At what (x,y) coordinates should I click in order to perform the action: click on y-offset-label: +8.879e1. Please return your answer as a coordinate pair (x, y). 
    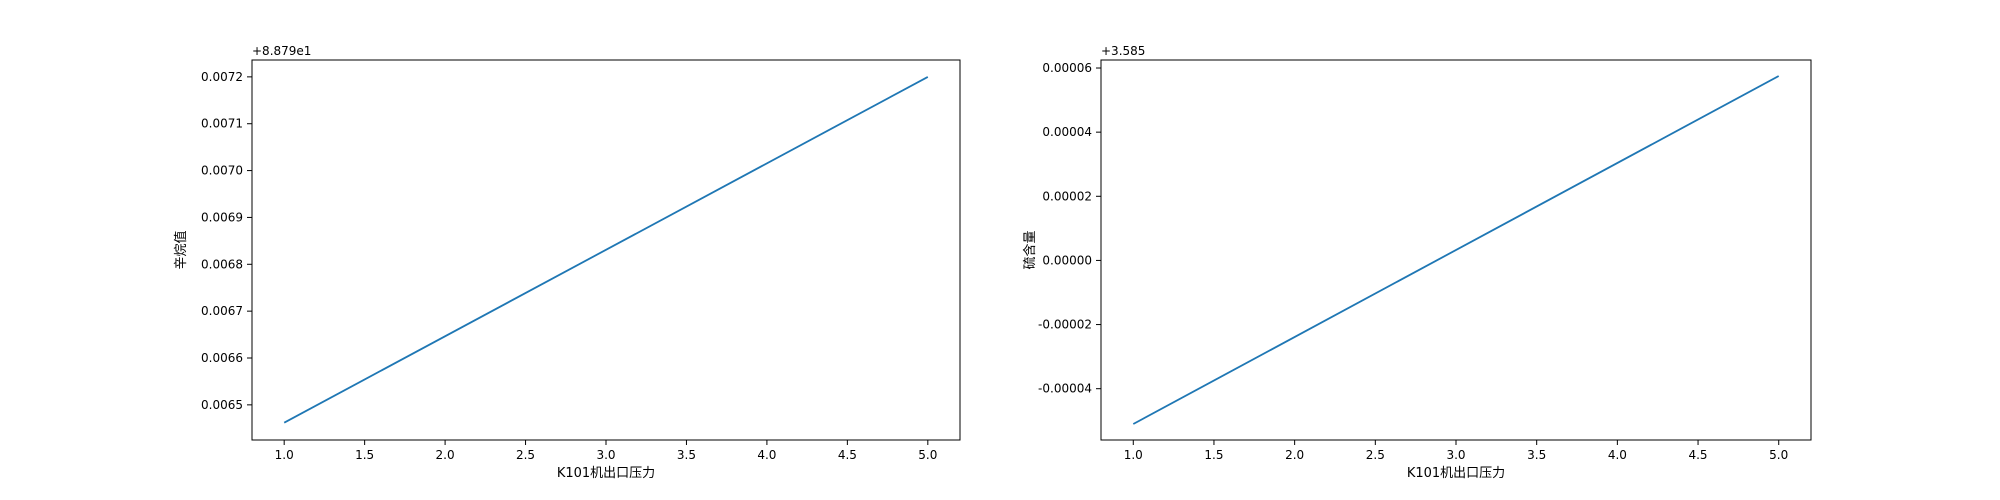
    Looking at the image, I should click on (281, 51).